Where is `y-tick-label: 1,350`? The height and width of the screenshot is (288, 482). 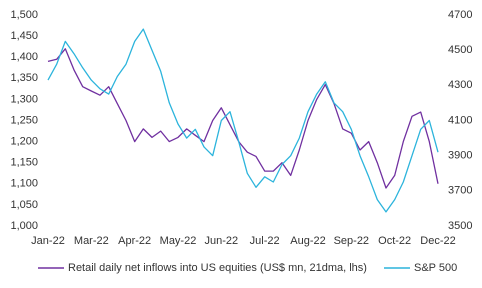
y-tick-label: 1,350 is located at coordinates (24, 78).